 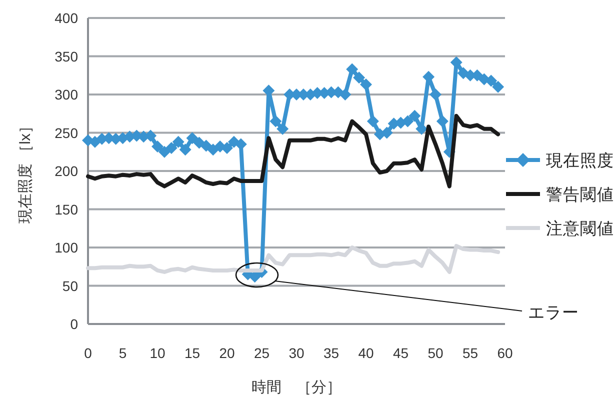 What do you see at coordinates (70, 286) in the screenshot?
I see `y-tick-label: 50` at bounding box center [70, 286].